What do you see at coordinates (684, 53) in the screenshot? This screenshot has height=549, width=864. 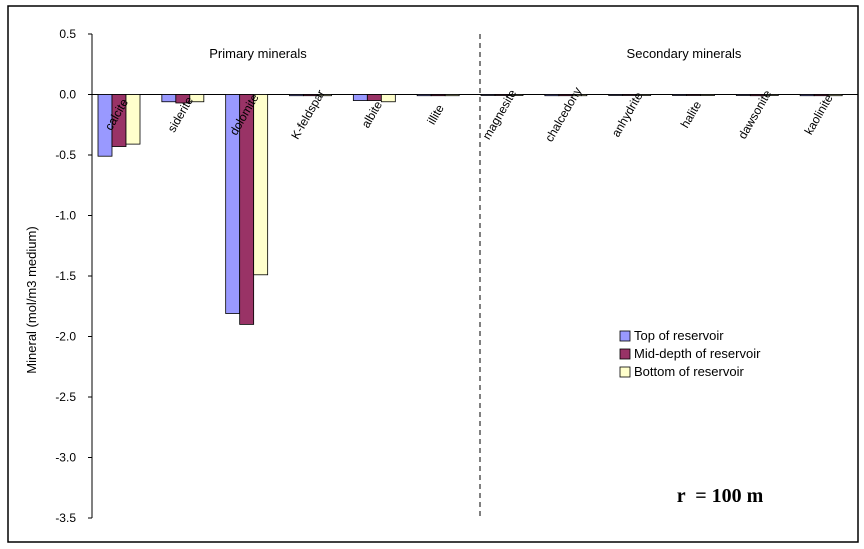 I see `group-label-secondary: Secondary minerals` at bounding box center [684, 53].